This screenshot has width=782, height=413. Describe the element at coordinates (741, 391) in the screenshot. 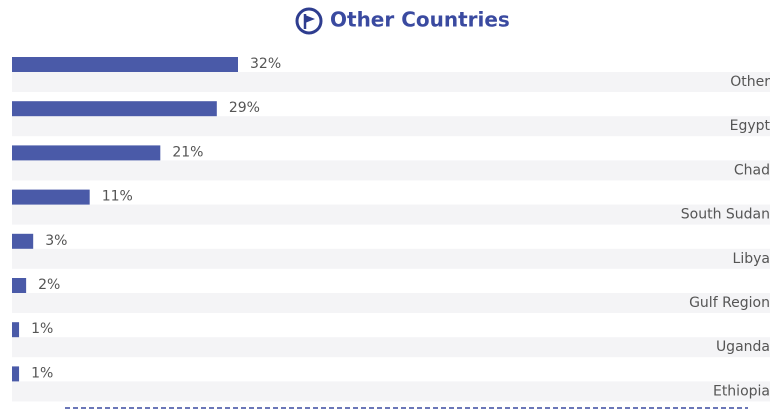

I see `category-label: Ethiopia` at that location.